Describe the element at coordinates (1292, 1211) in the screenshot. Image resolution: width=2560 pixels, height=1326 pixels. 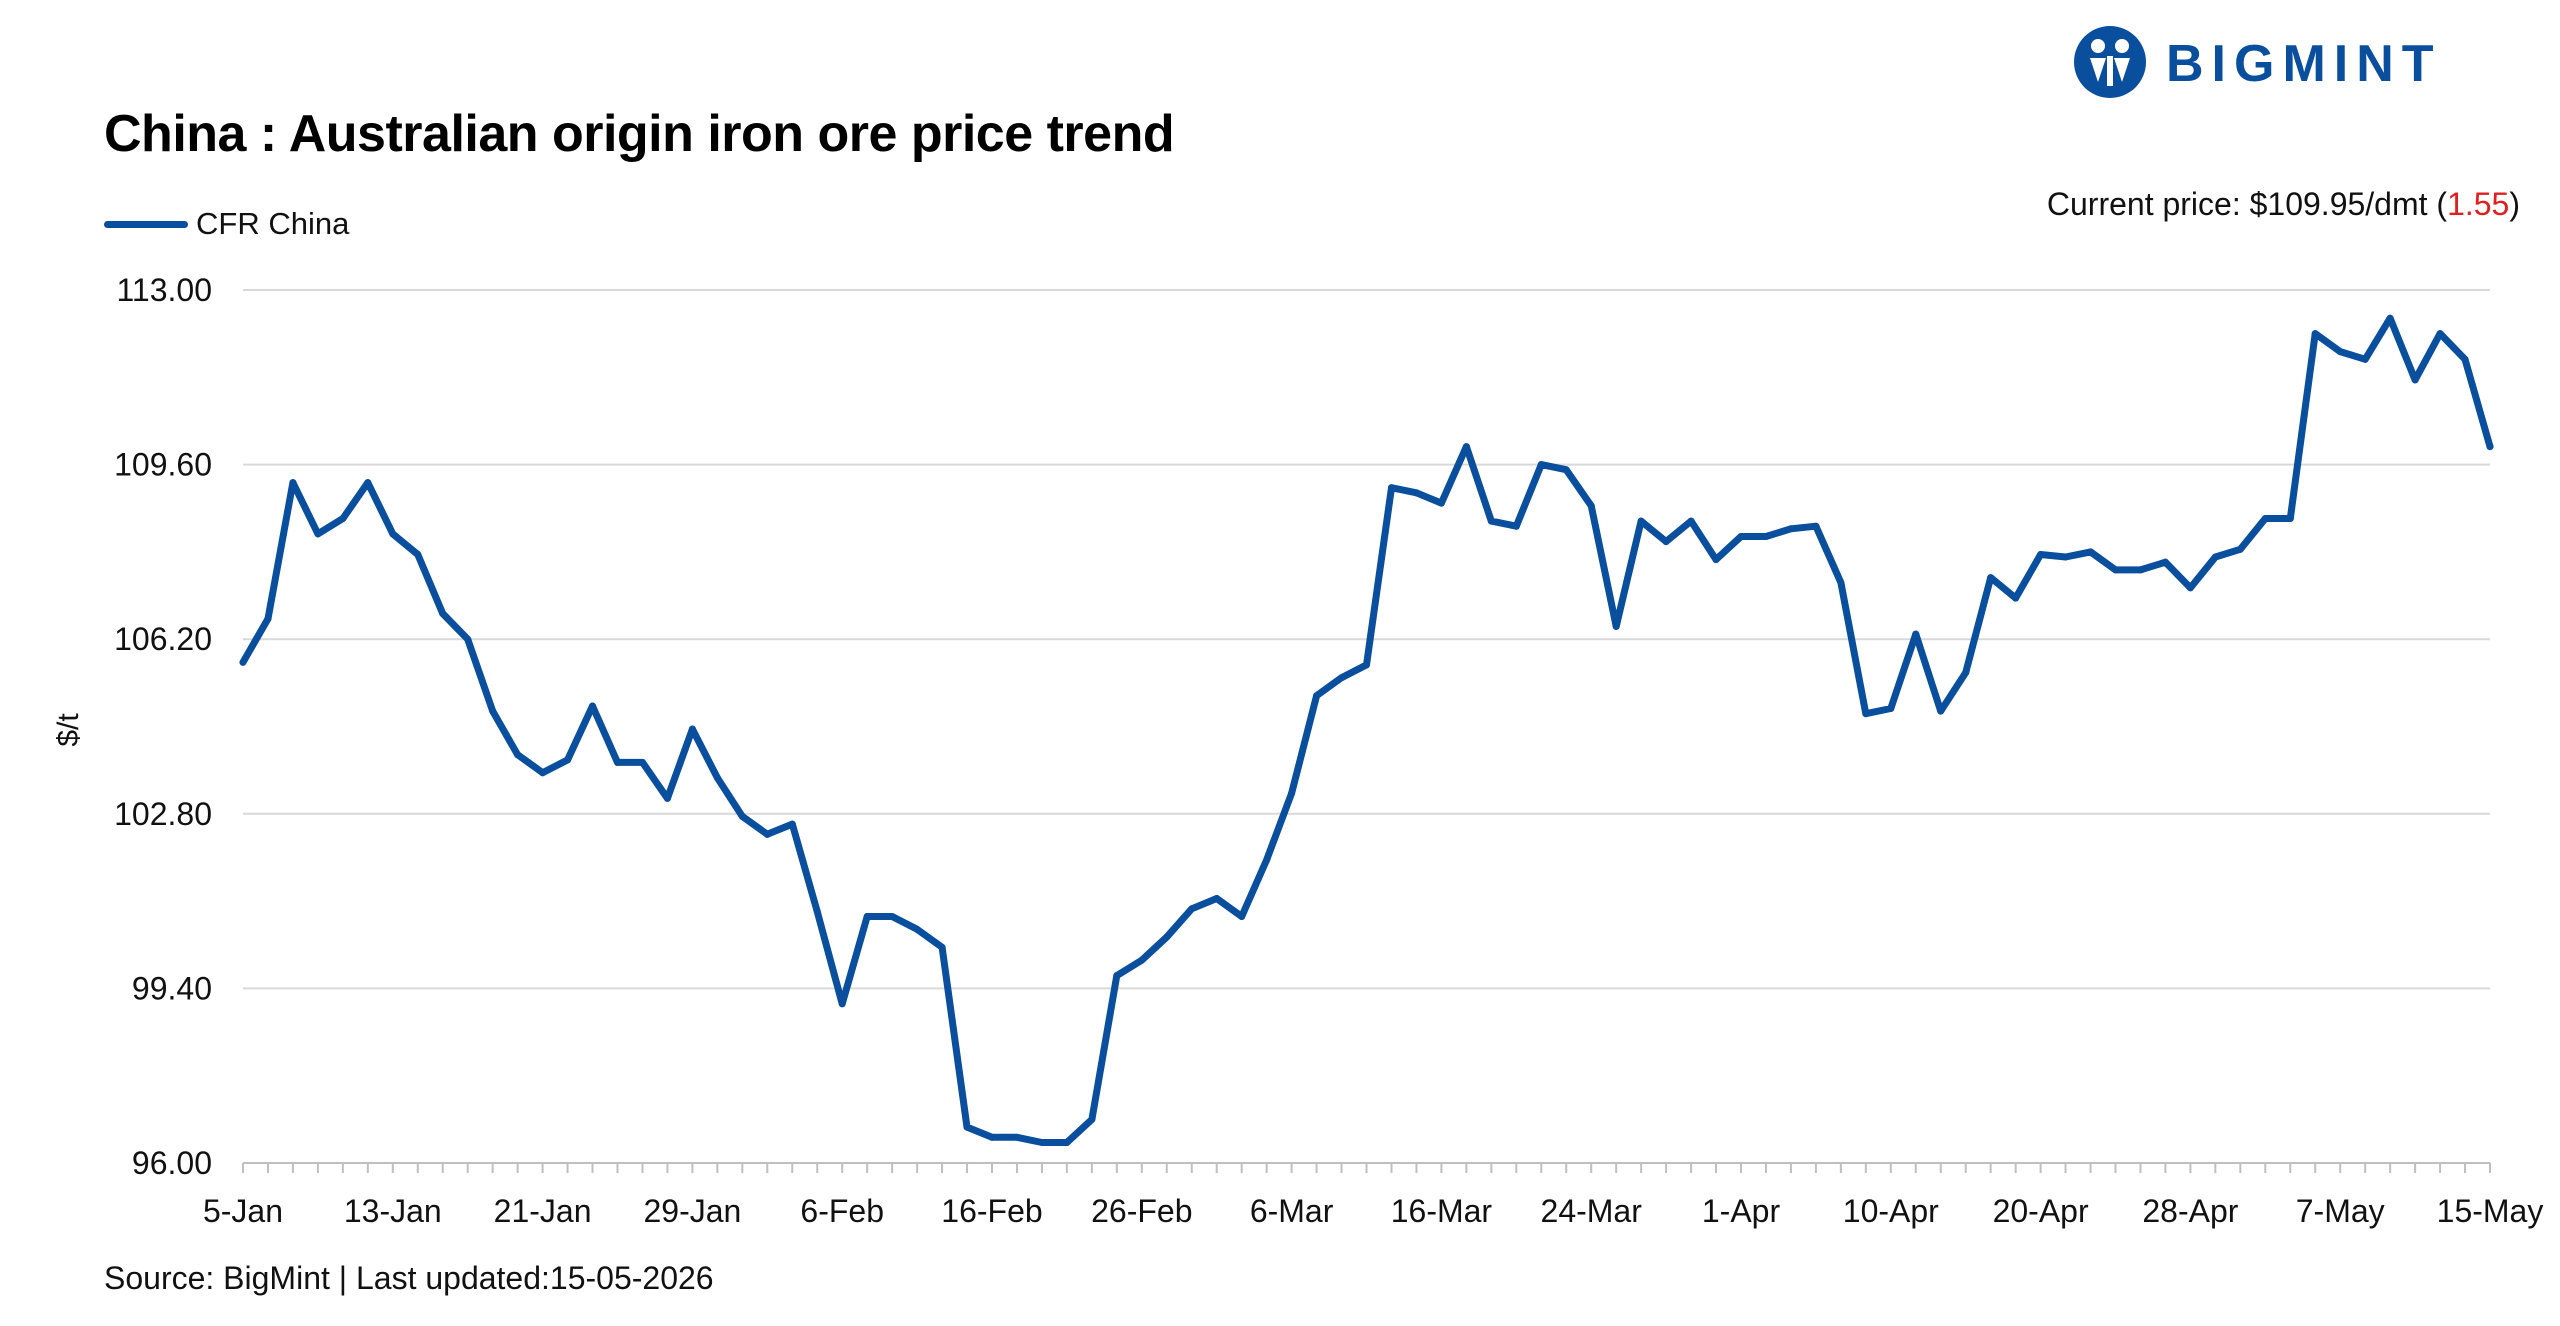
I see `x-tick-label: 6-Mar` at that location.